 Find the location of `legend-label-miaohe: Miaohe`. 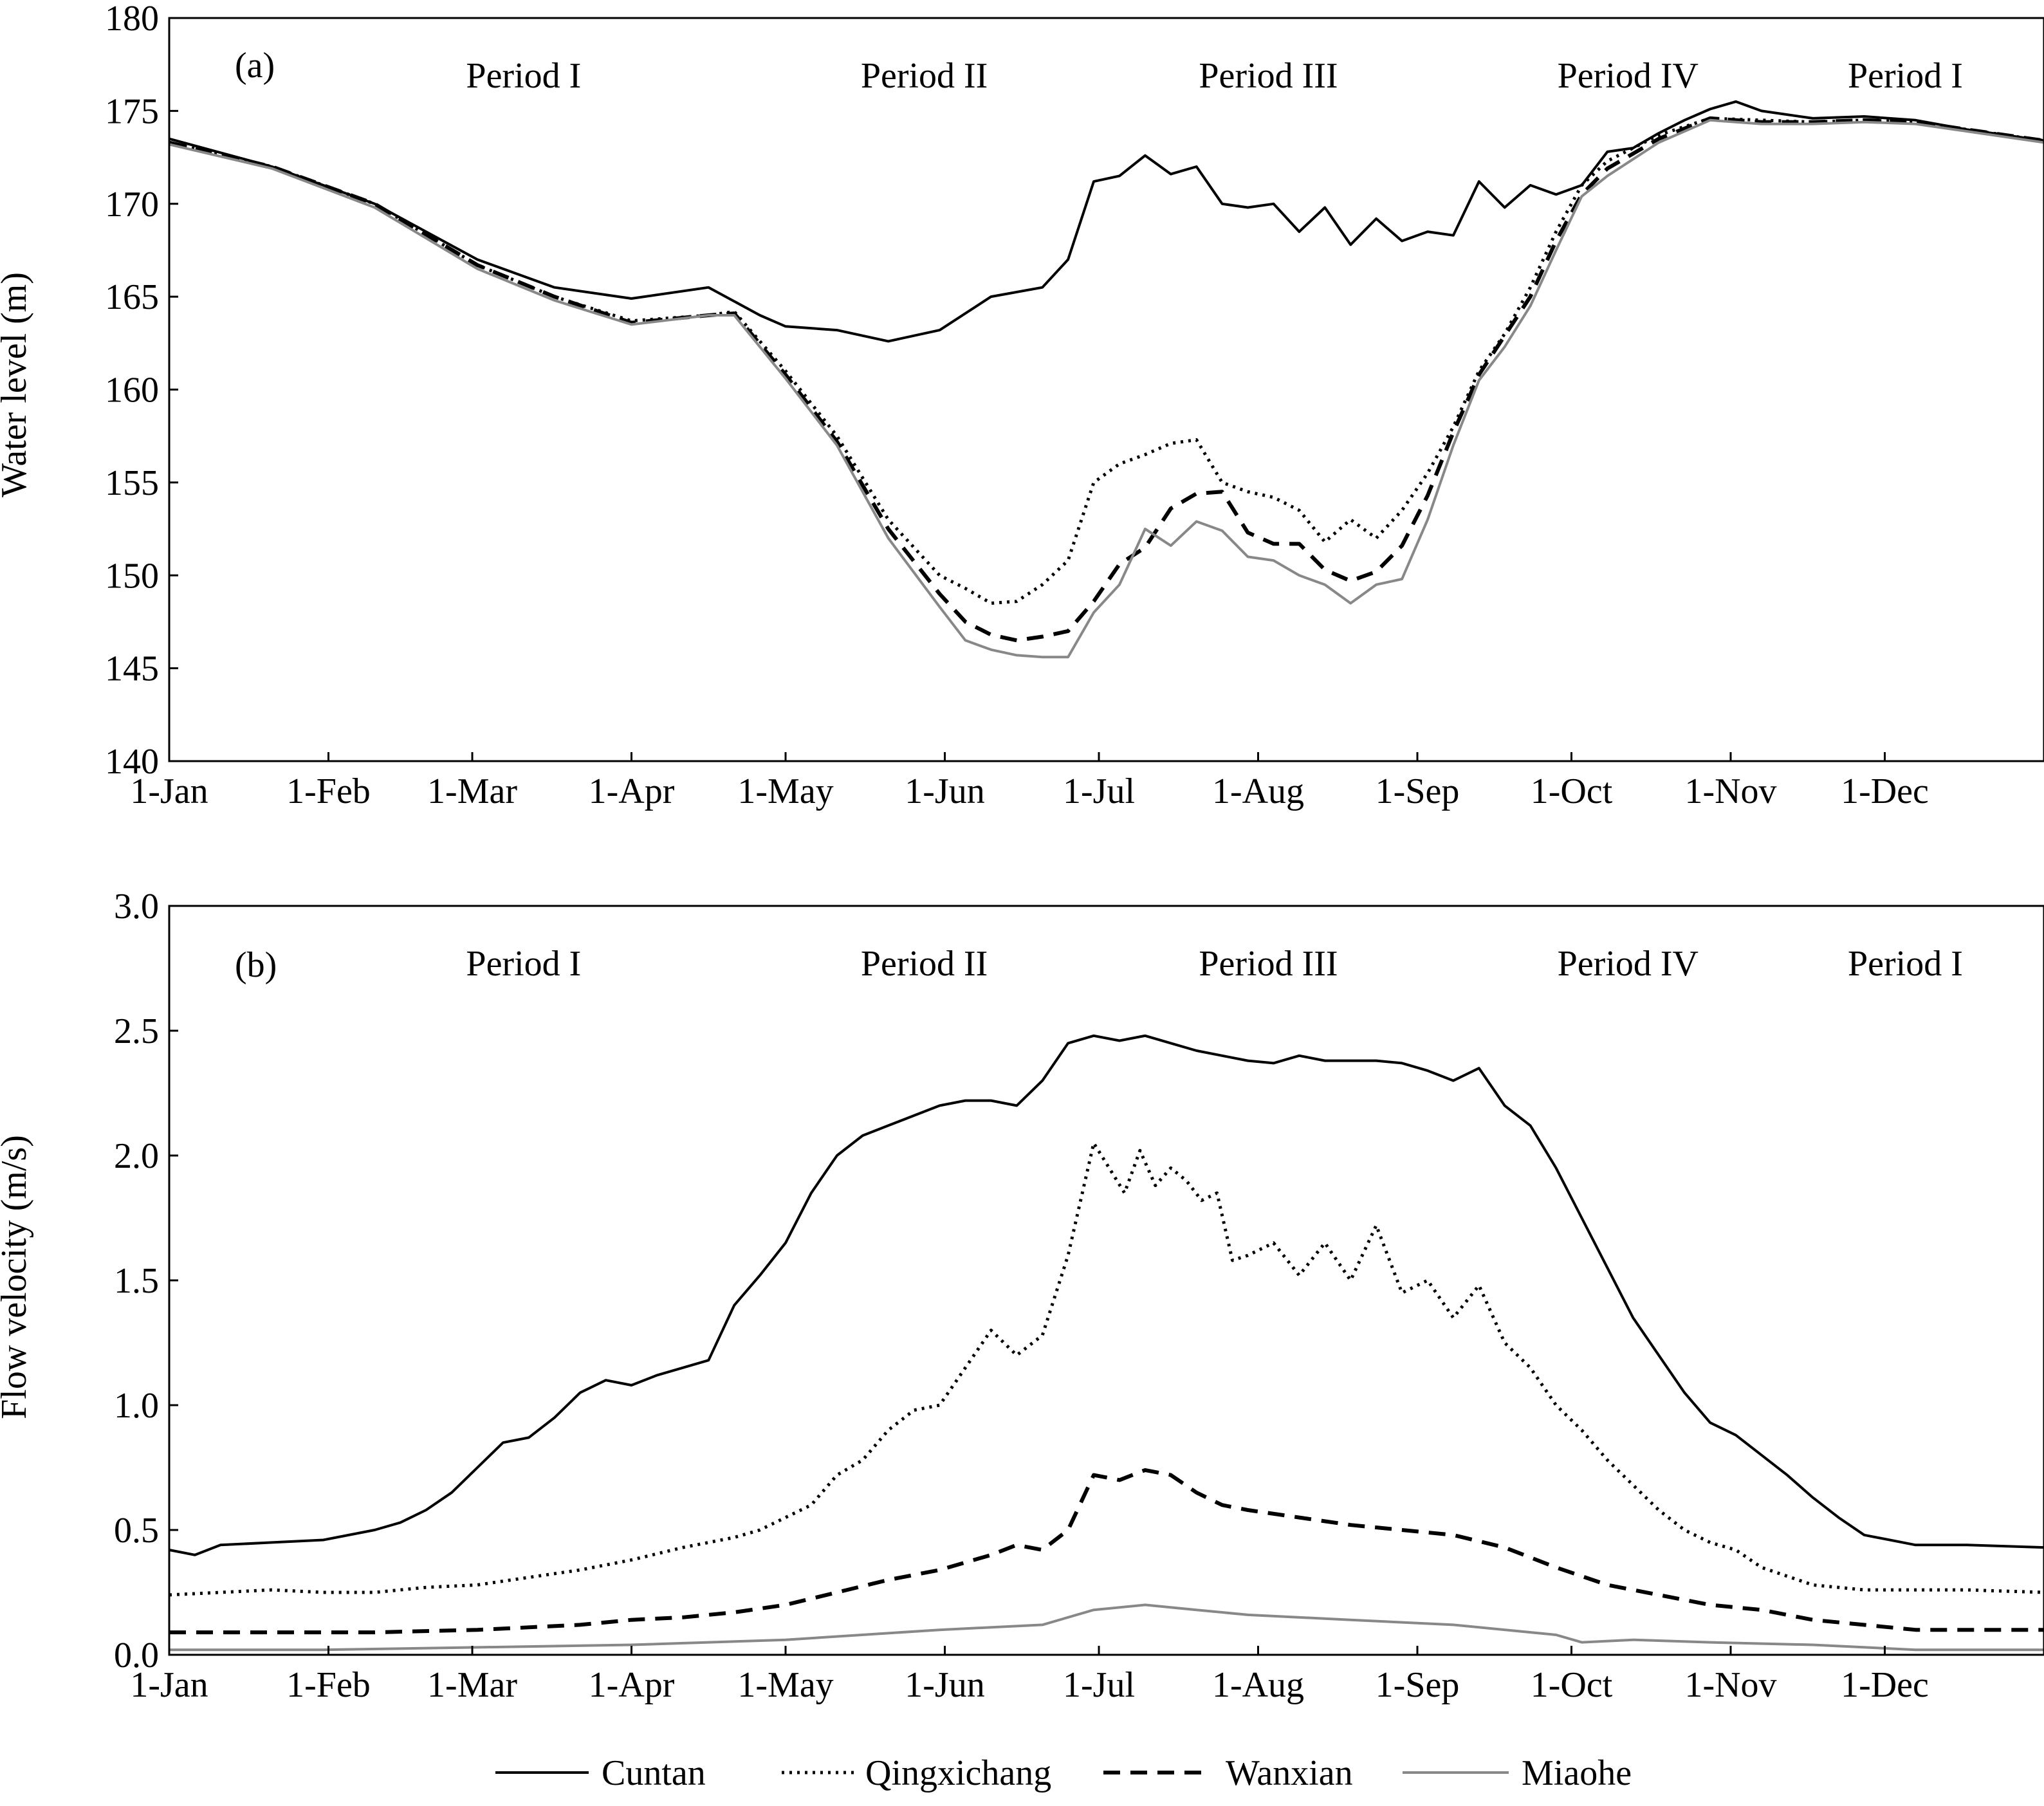

legend-label-miaohe: Miaohe is located at coordinates (1577, 1773).